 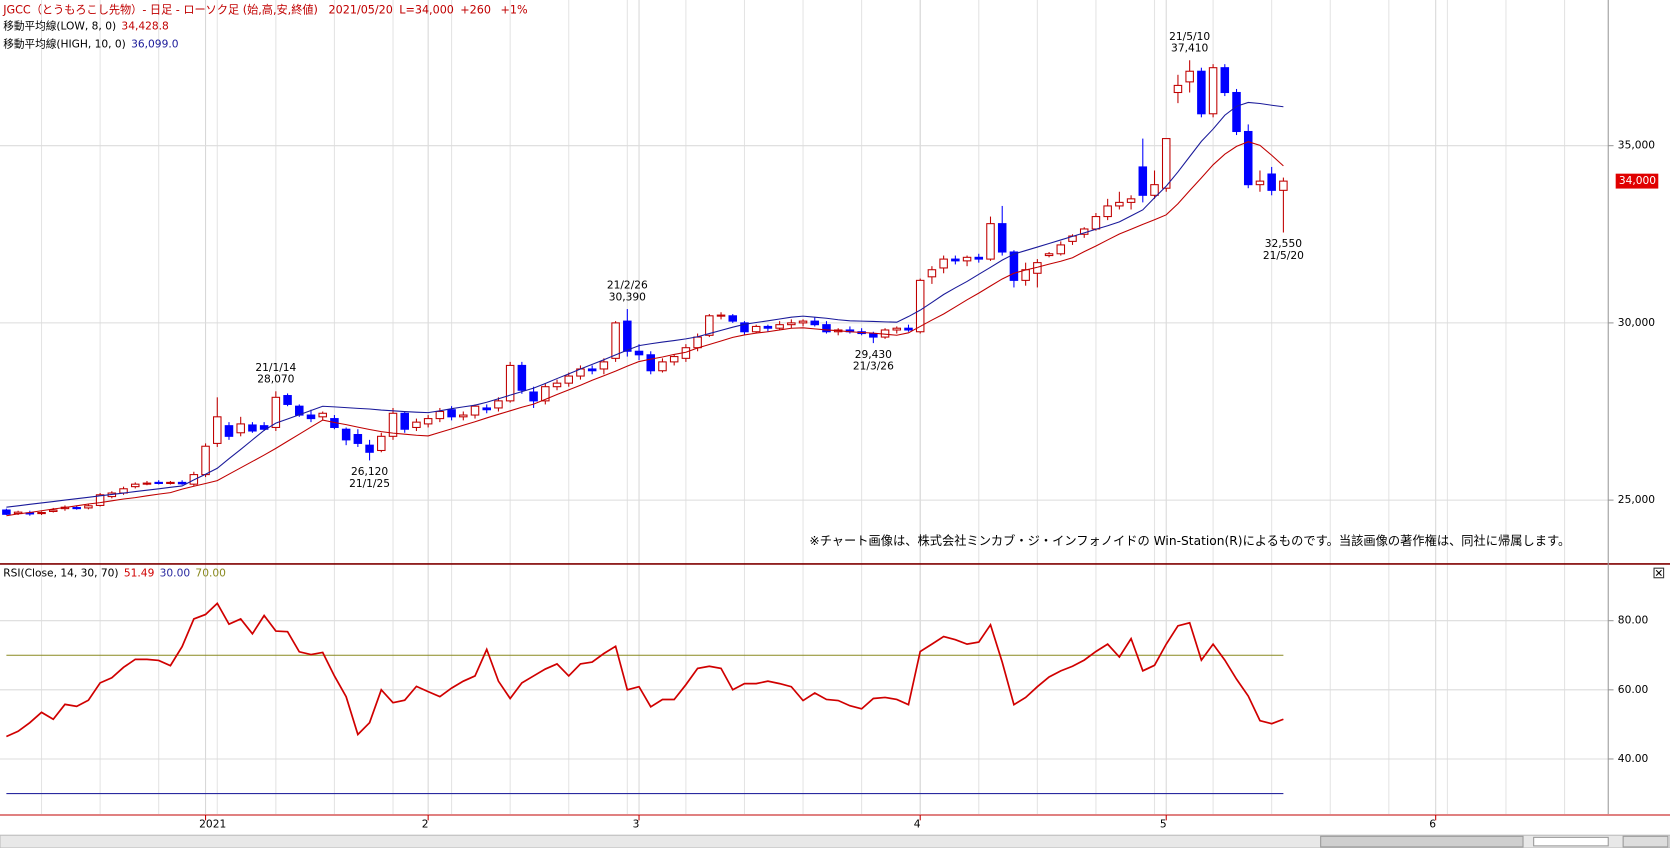 What do you see at coordinates (1283, 255) in the screenshot?
I see `annotation-date: 21/5/20` at bounding box center [1283, 255].